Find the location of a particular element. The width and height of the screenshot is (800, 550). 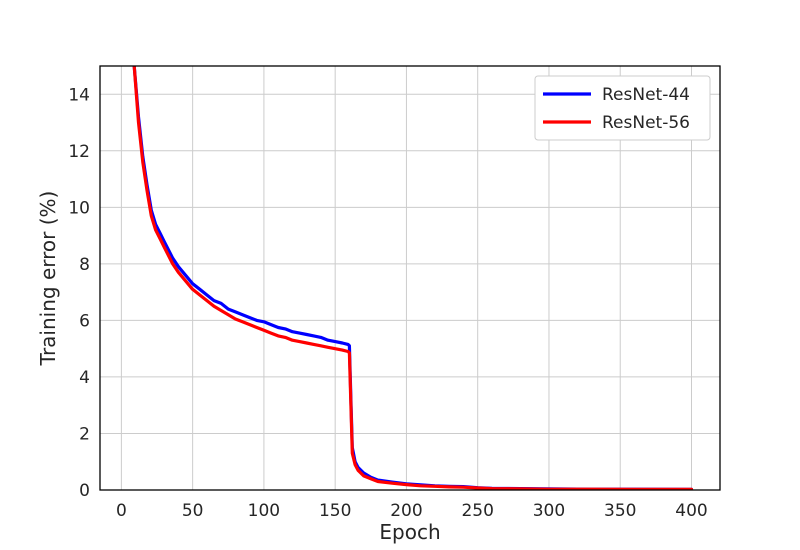

y-tick-label: 12 is located at coordinates (79, 152).